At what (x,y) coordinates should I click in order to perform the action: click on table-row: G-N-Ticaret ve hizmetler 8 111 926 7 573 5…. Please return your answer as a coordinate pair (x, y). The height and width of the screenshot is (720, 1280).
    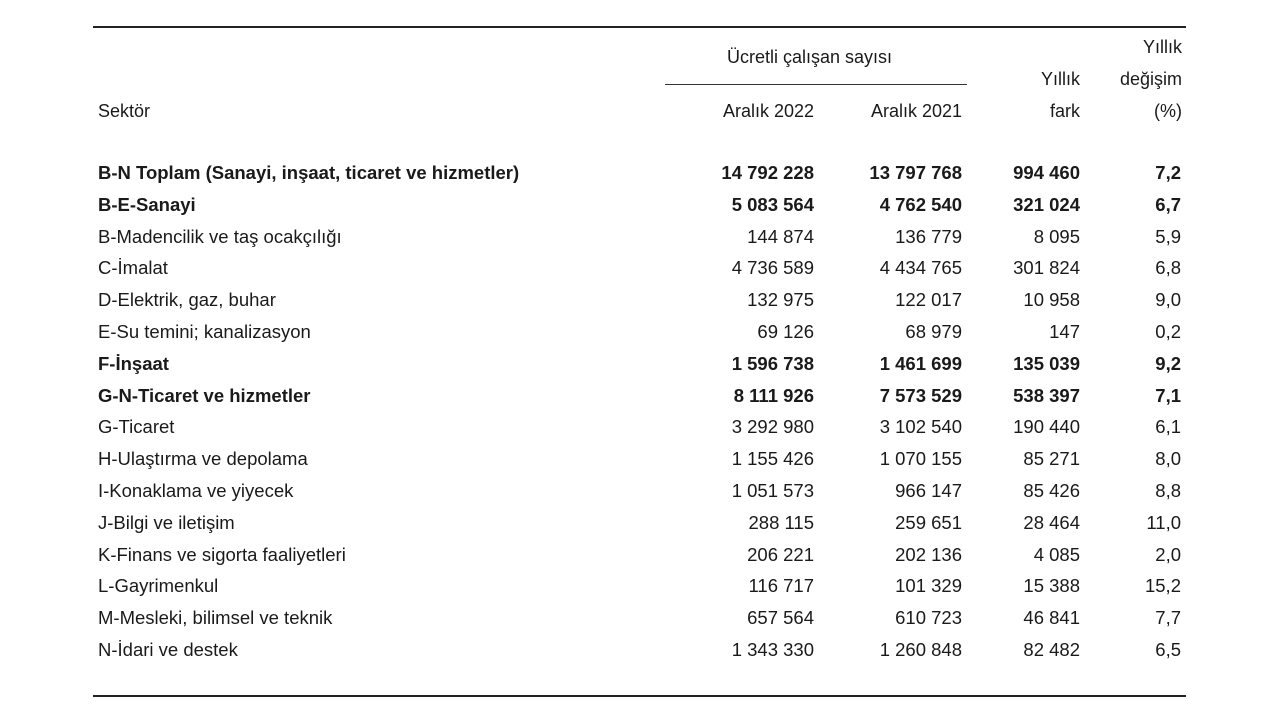
    Looking at the image, I should click on (639, 396).